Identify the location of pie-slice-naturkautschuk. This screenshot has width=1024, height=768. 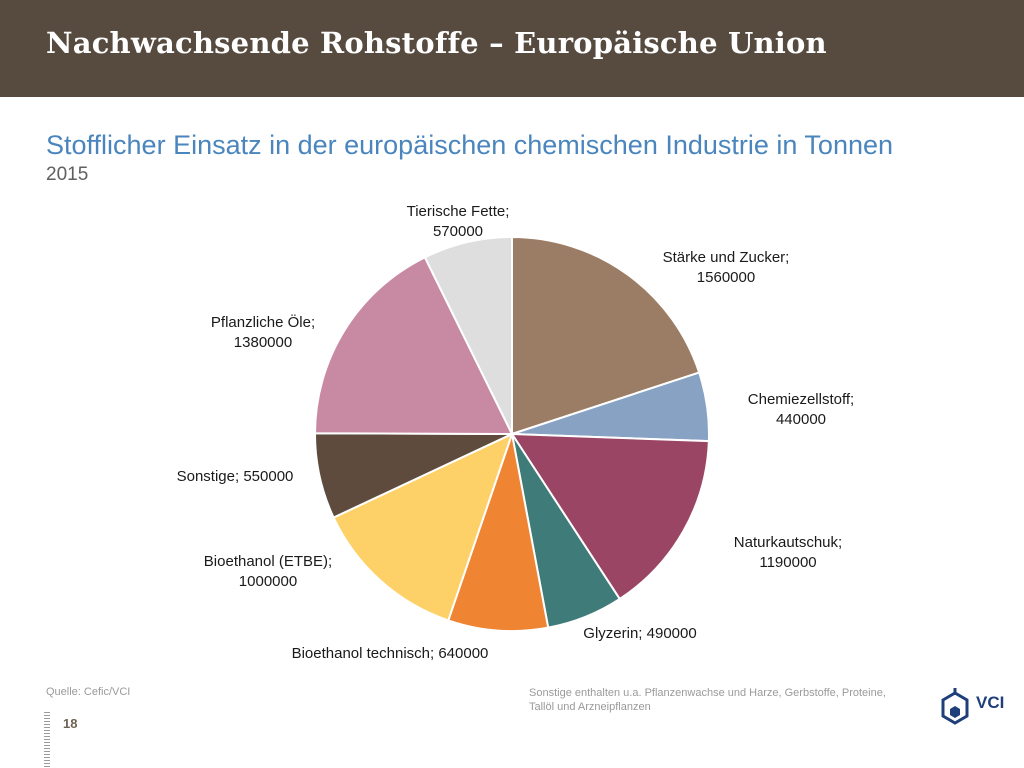
(610, 516).